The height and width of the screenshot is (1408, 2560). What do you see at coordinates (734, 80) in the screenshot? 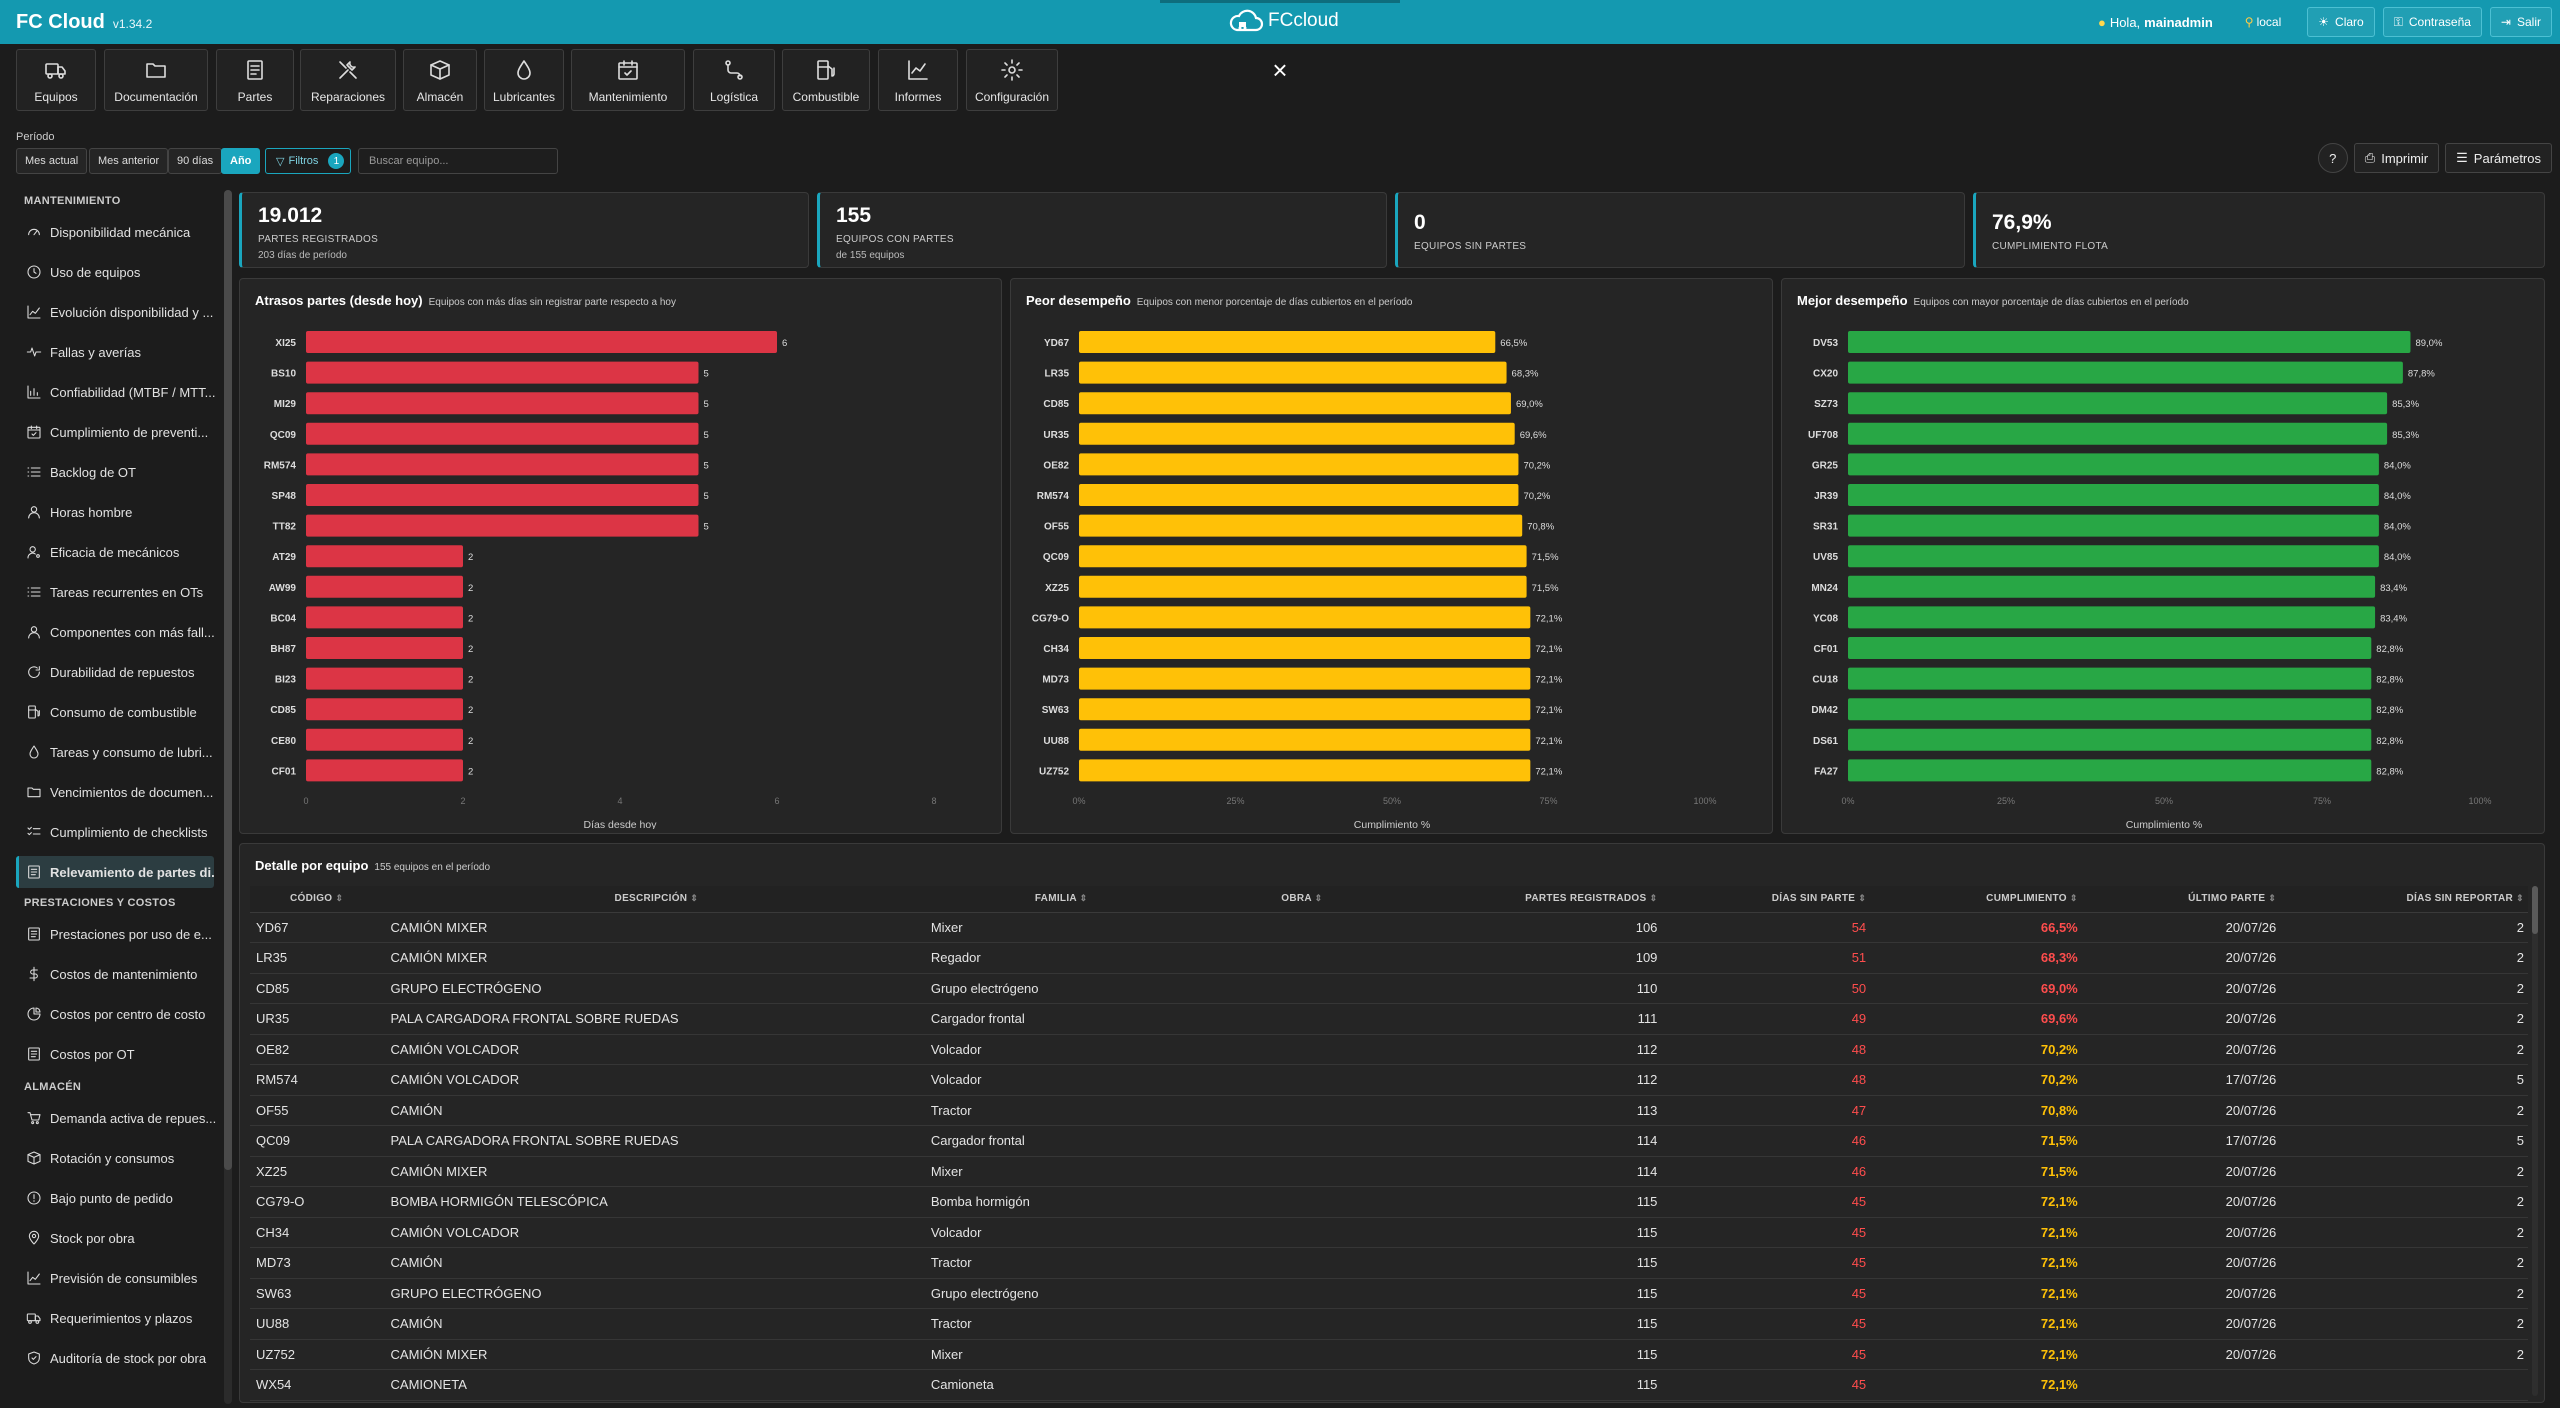
I see `module-logistica-button: Logística` at bounding box center [734, 80].